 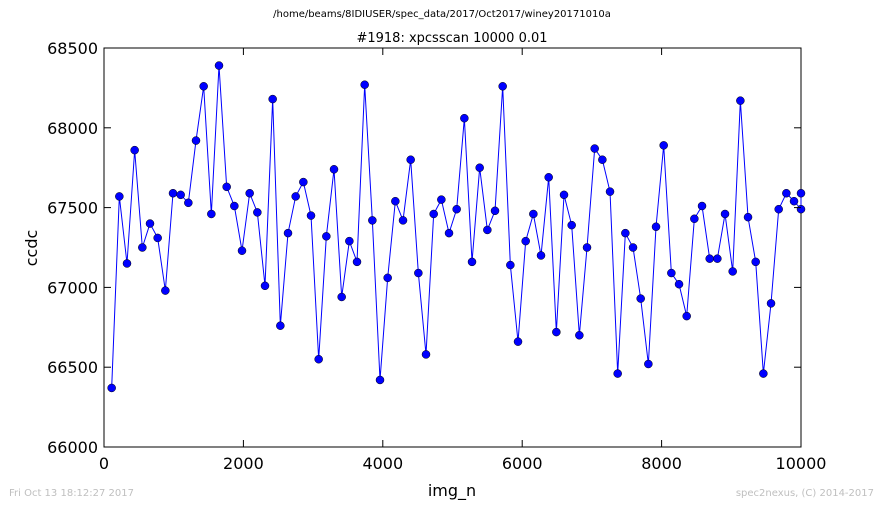 I want to click on x-tick-label: 8000, so click(x=661, y=463).